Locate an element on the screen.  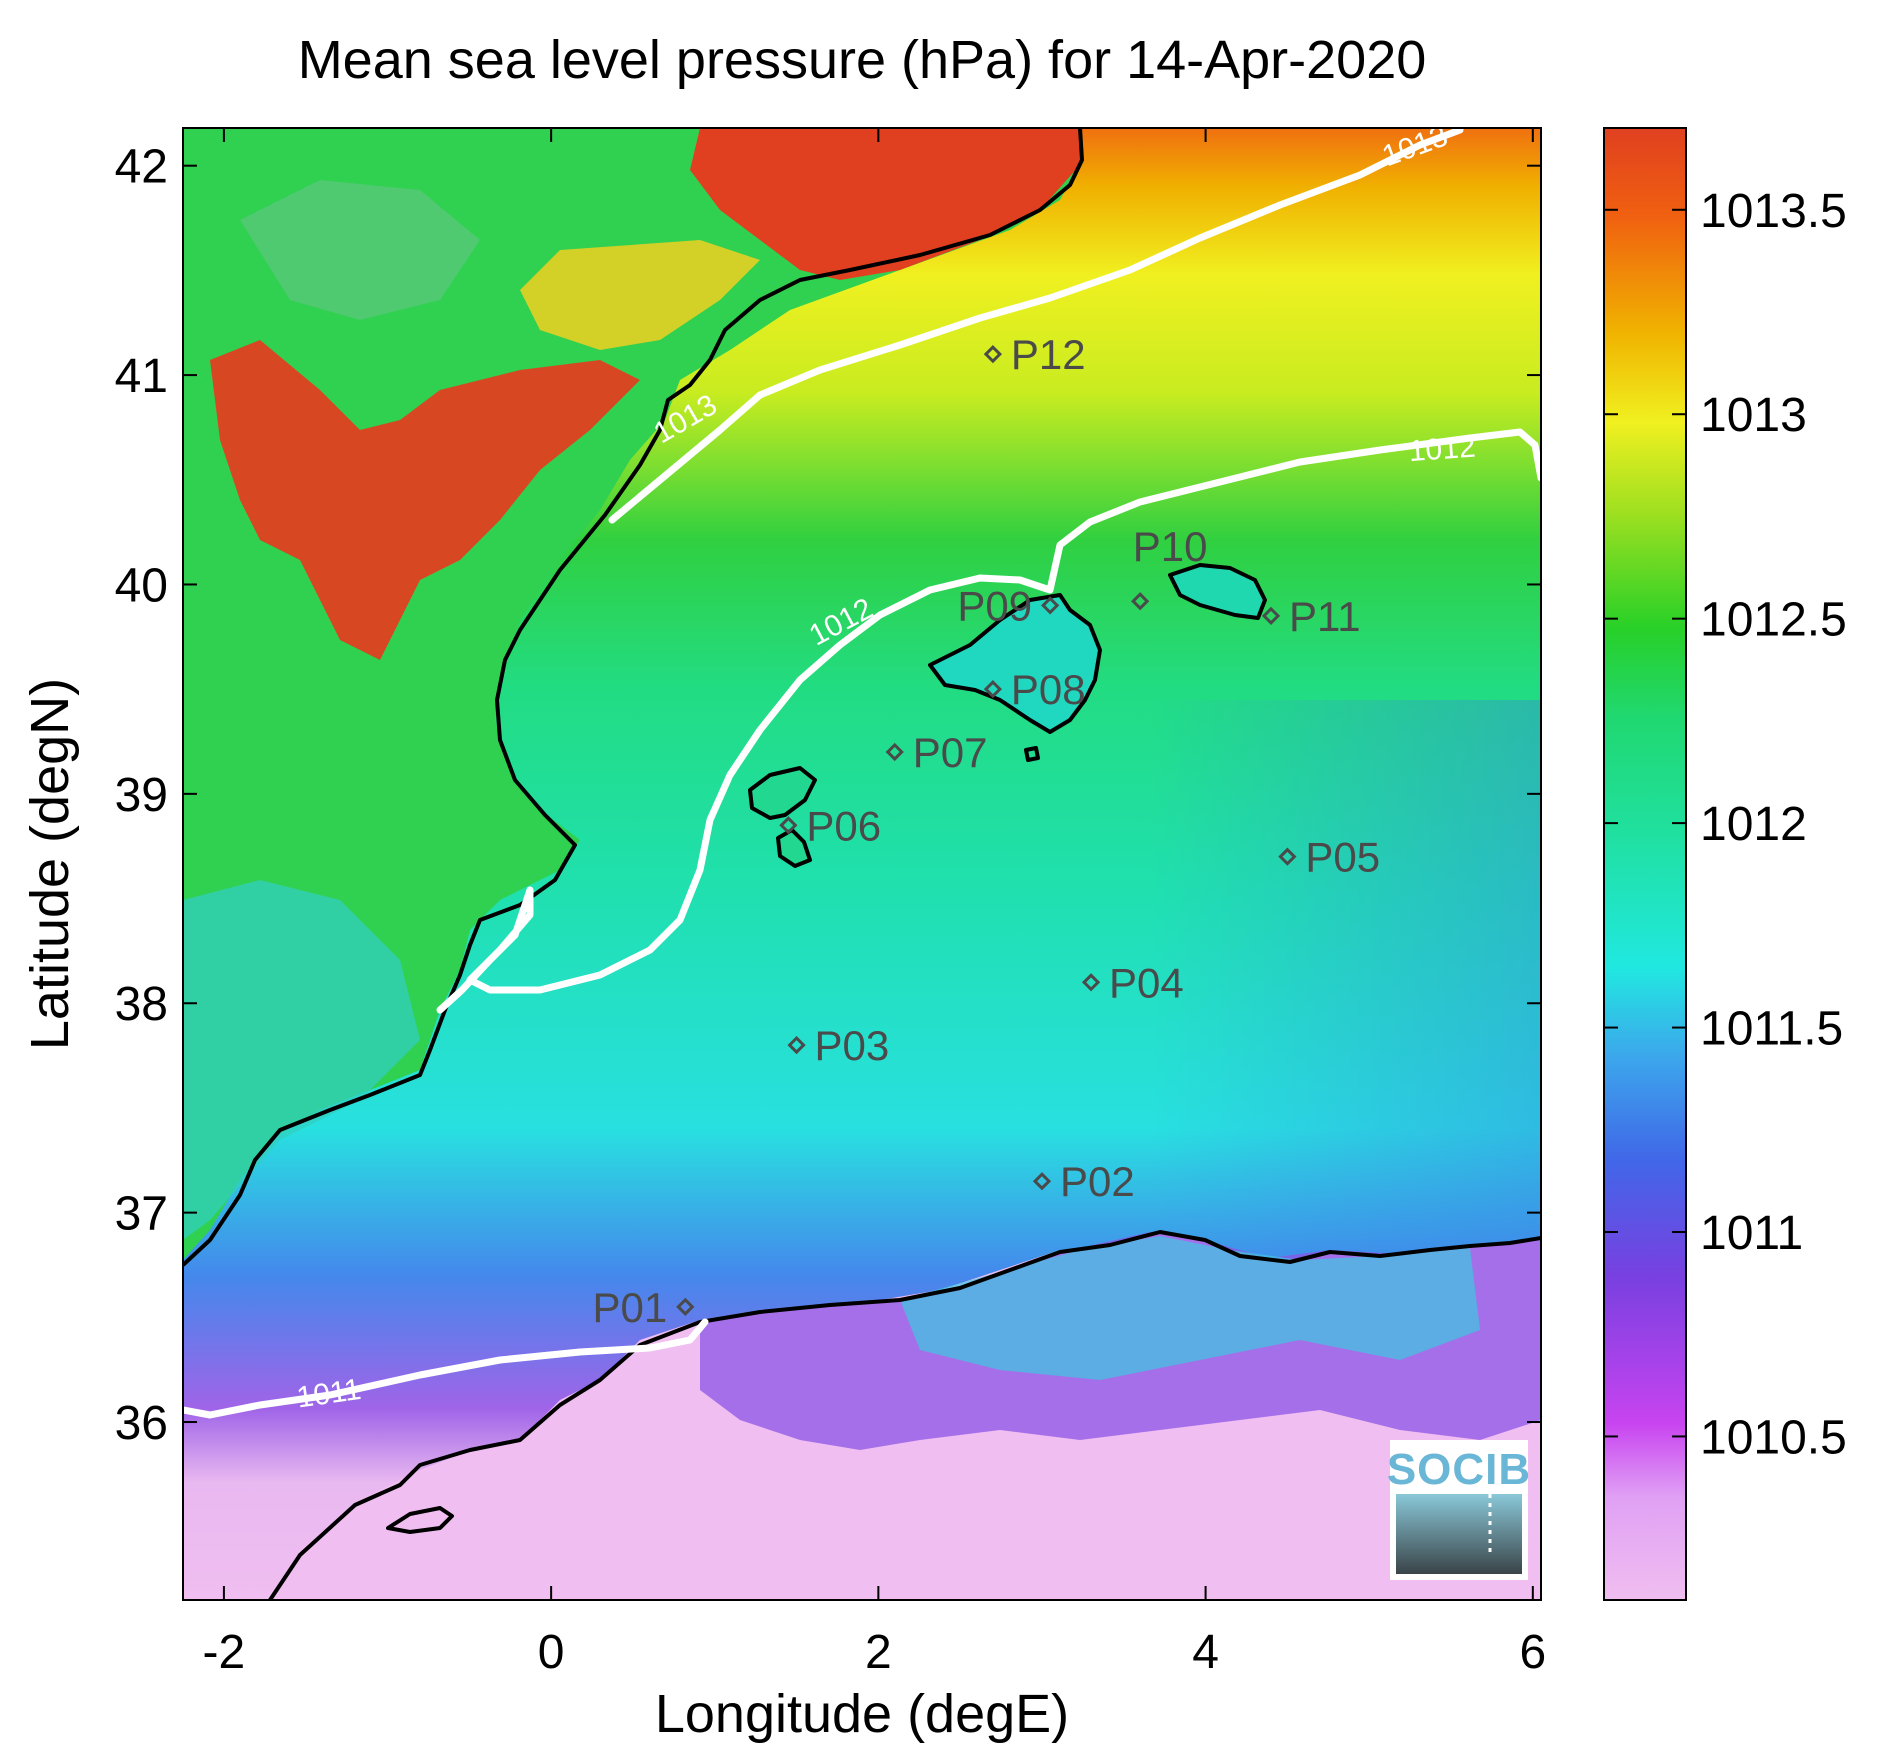
x-tick-label: -2 is located at coordinates (224, 1652).